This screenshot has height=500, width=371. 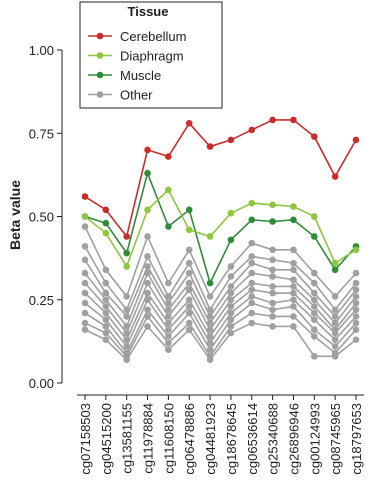 What do you see at coordinates (314, 439) in the screenshot?
I see `x-tick-label: cg00124993` at bounding box center [314, 439].